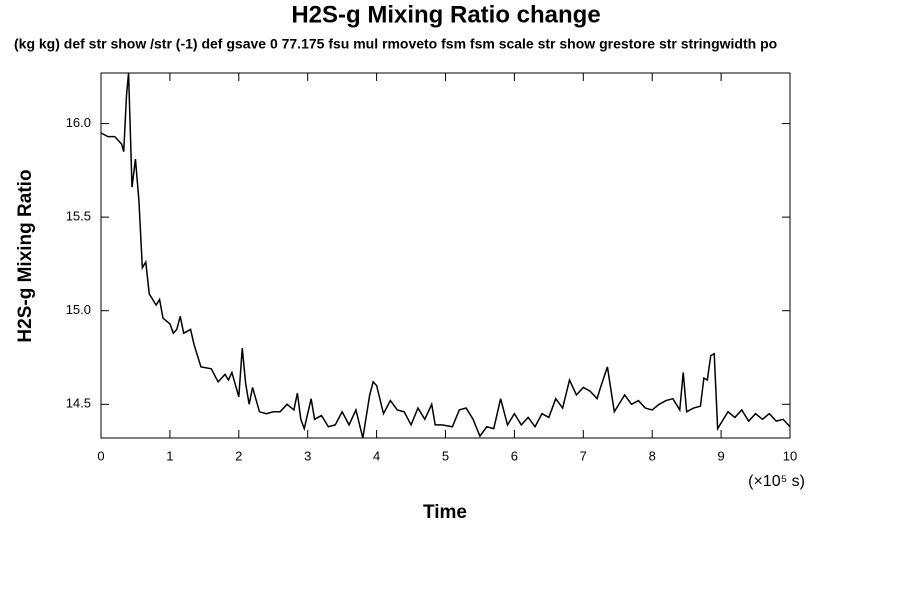 The width and height of the screenshot is (900, 600). Describe the element at coordinates (25, 255) in the screenshot. I see `y-axis-label: H2S-g Mixing Ratio` at that location.